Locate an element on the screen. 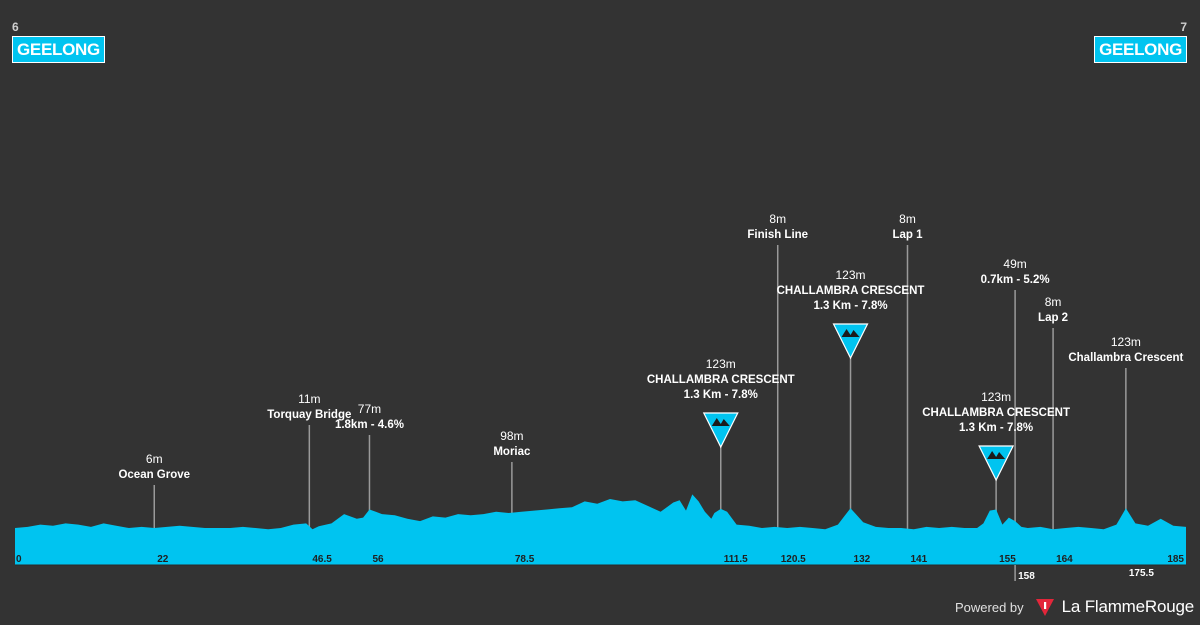  tick-label: 141 is located at coordinates (918, 559).